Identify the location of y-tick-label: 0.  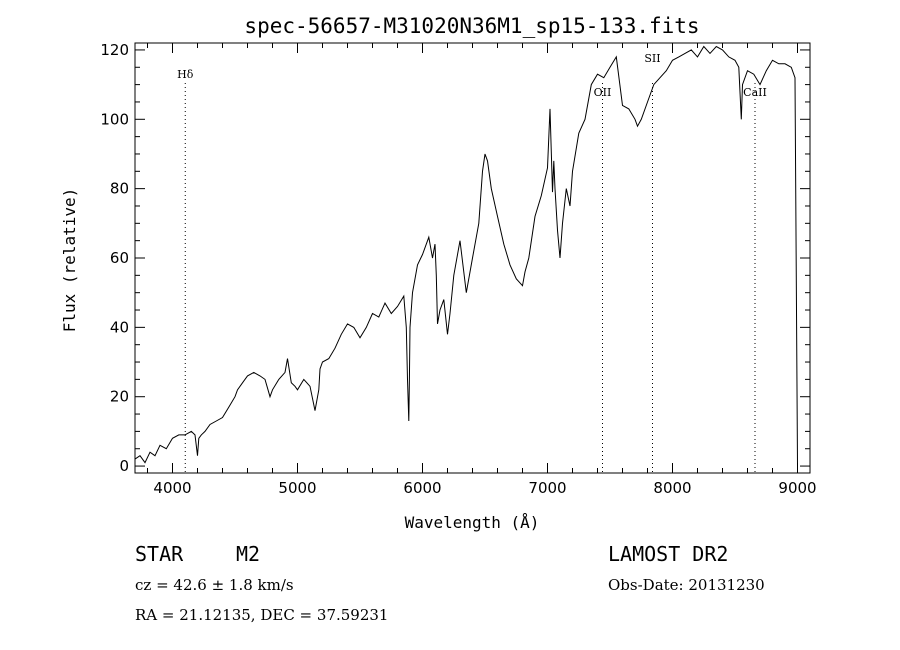
(124, 466).